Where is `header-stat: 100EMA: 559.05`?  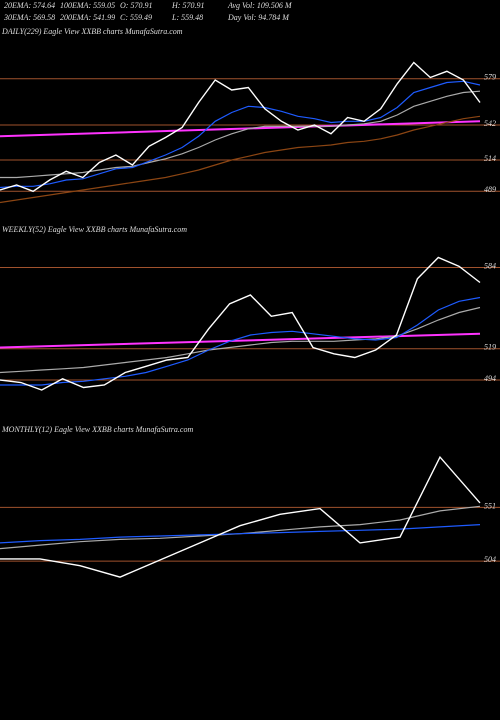 header-stat: 100EMA: 559.05 is located at coordinates (87, 5).